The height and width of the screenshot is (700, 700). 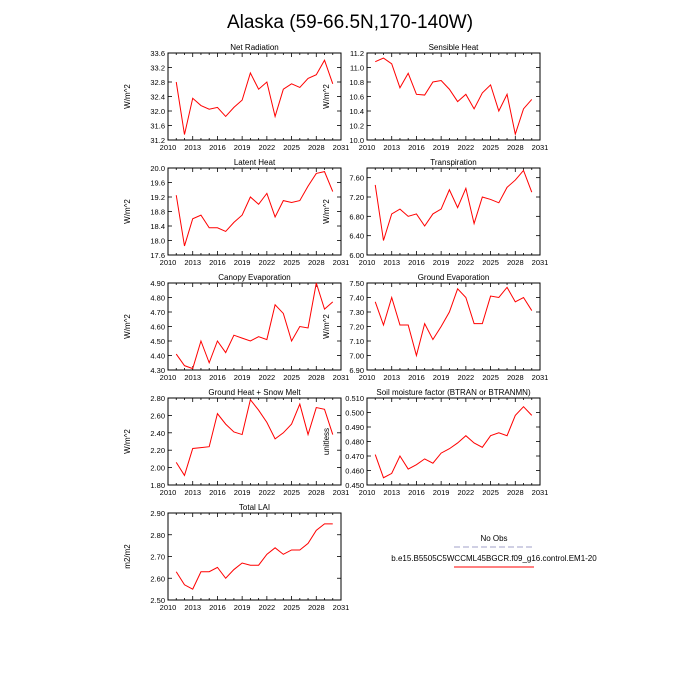 I want to click on y-tick-label: 2.20, so click(x=157, y=450).